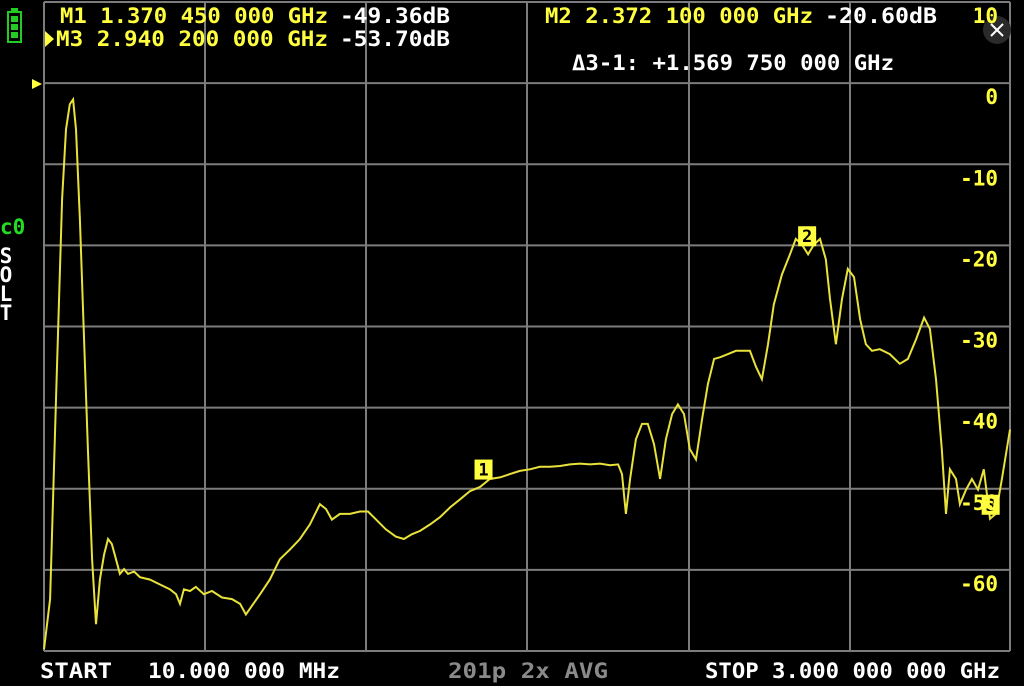 This screenshot has height=686, width=1024. I want to click on close-button, so click(997, 30).